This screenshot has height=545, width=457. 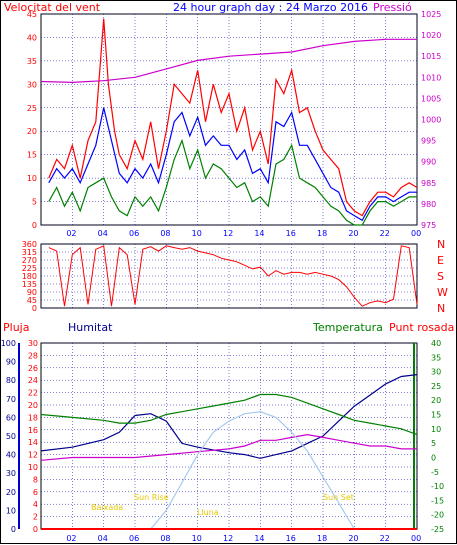 I want to click on rain-y-tick-label: 30, so click(x=33, y=343).